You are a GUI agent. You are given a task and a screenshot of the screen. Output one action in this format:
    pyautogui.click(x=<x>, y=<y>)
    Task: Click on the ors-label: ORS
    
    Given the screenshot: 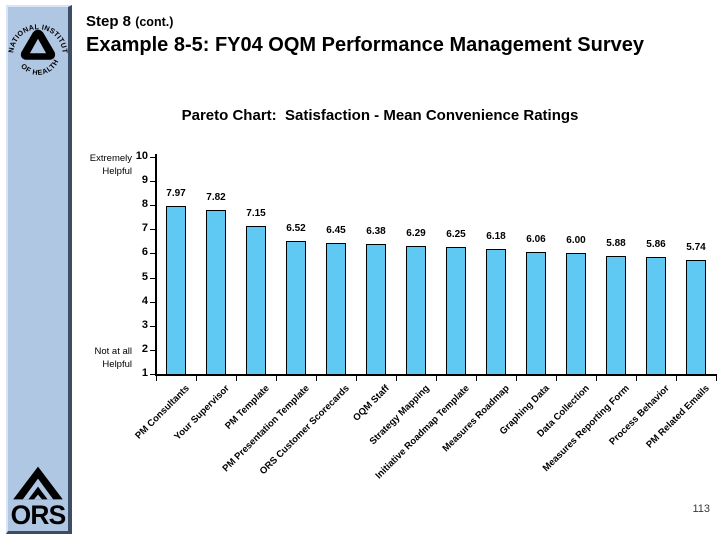 What is the action you would take?
    pyautogui.click(x=38, y=515)
    